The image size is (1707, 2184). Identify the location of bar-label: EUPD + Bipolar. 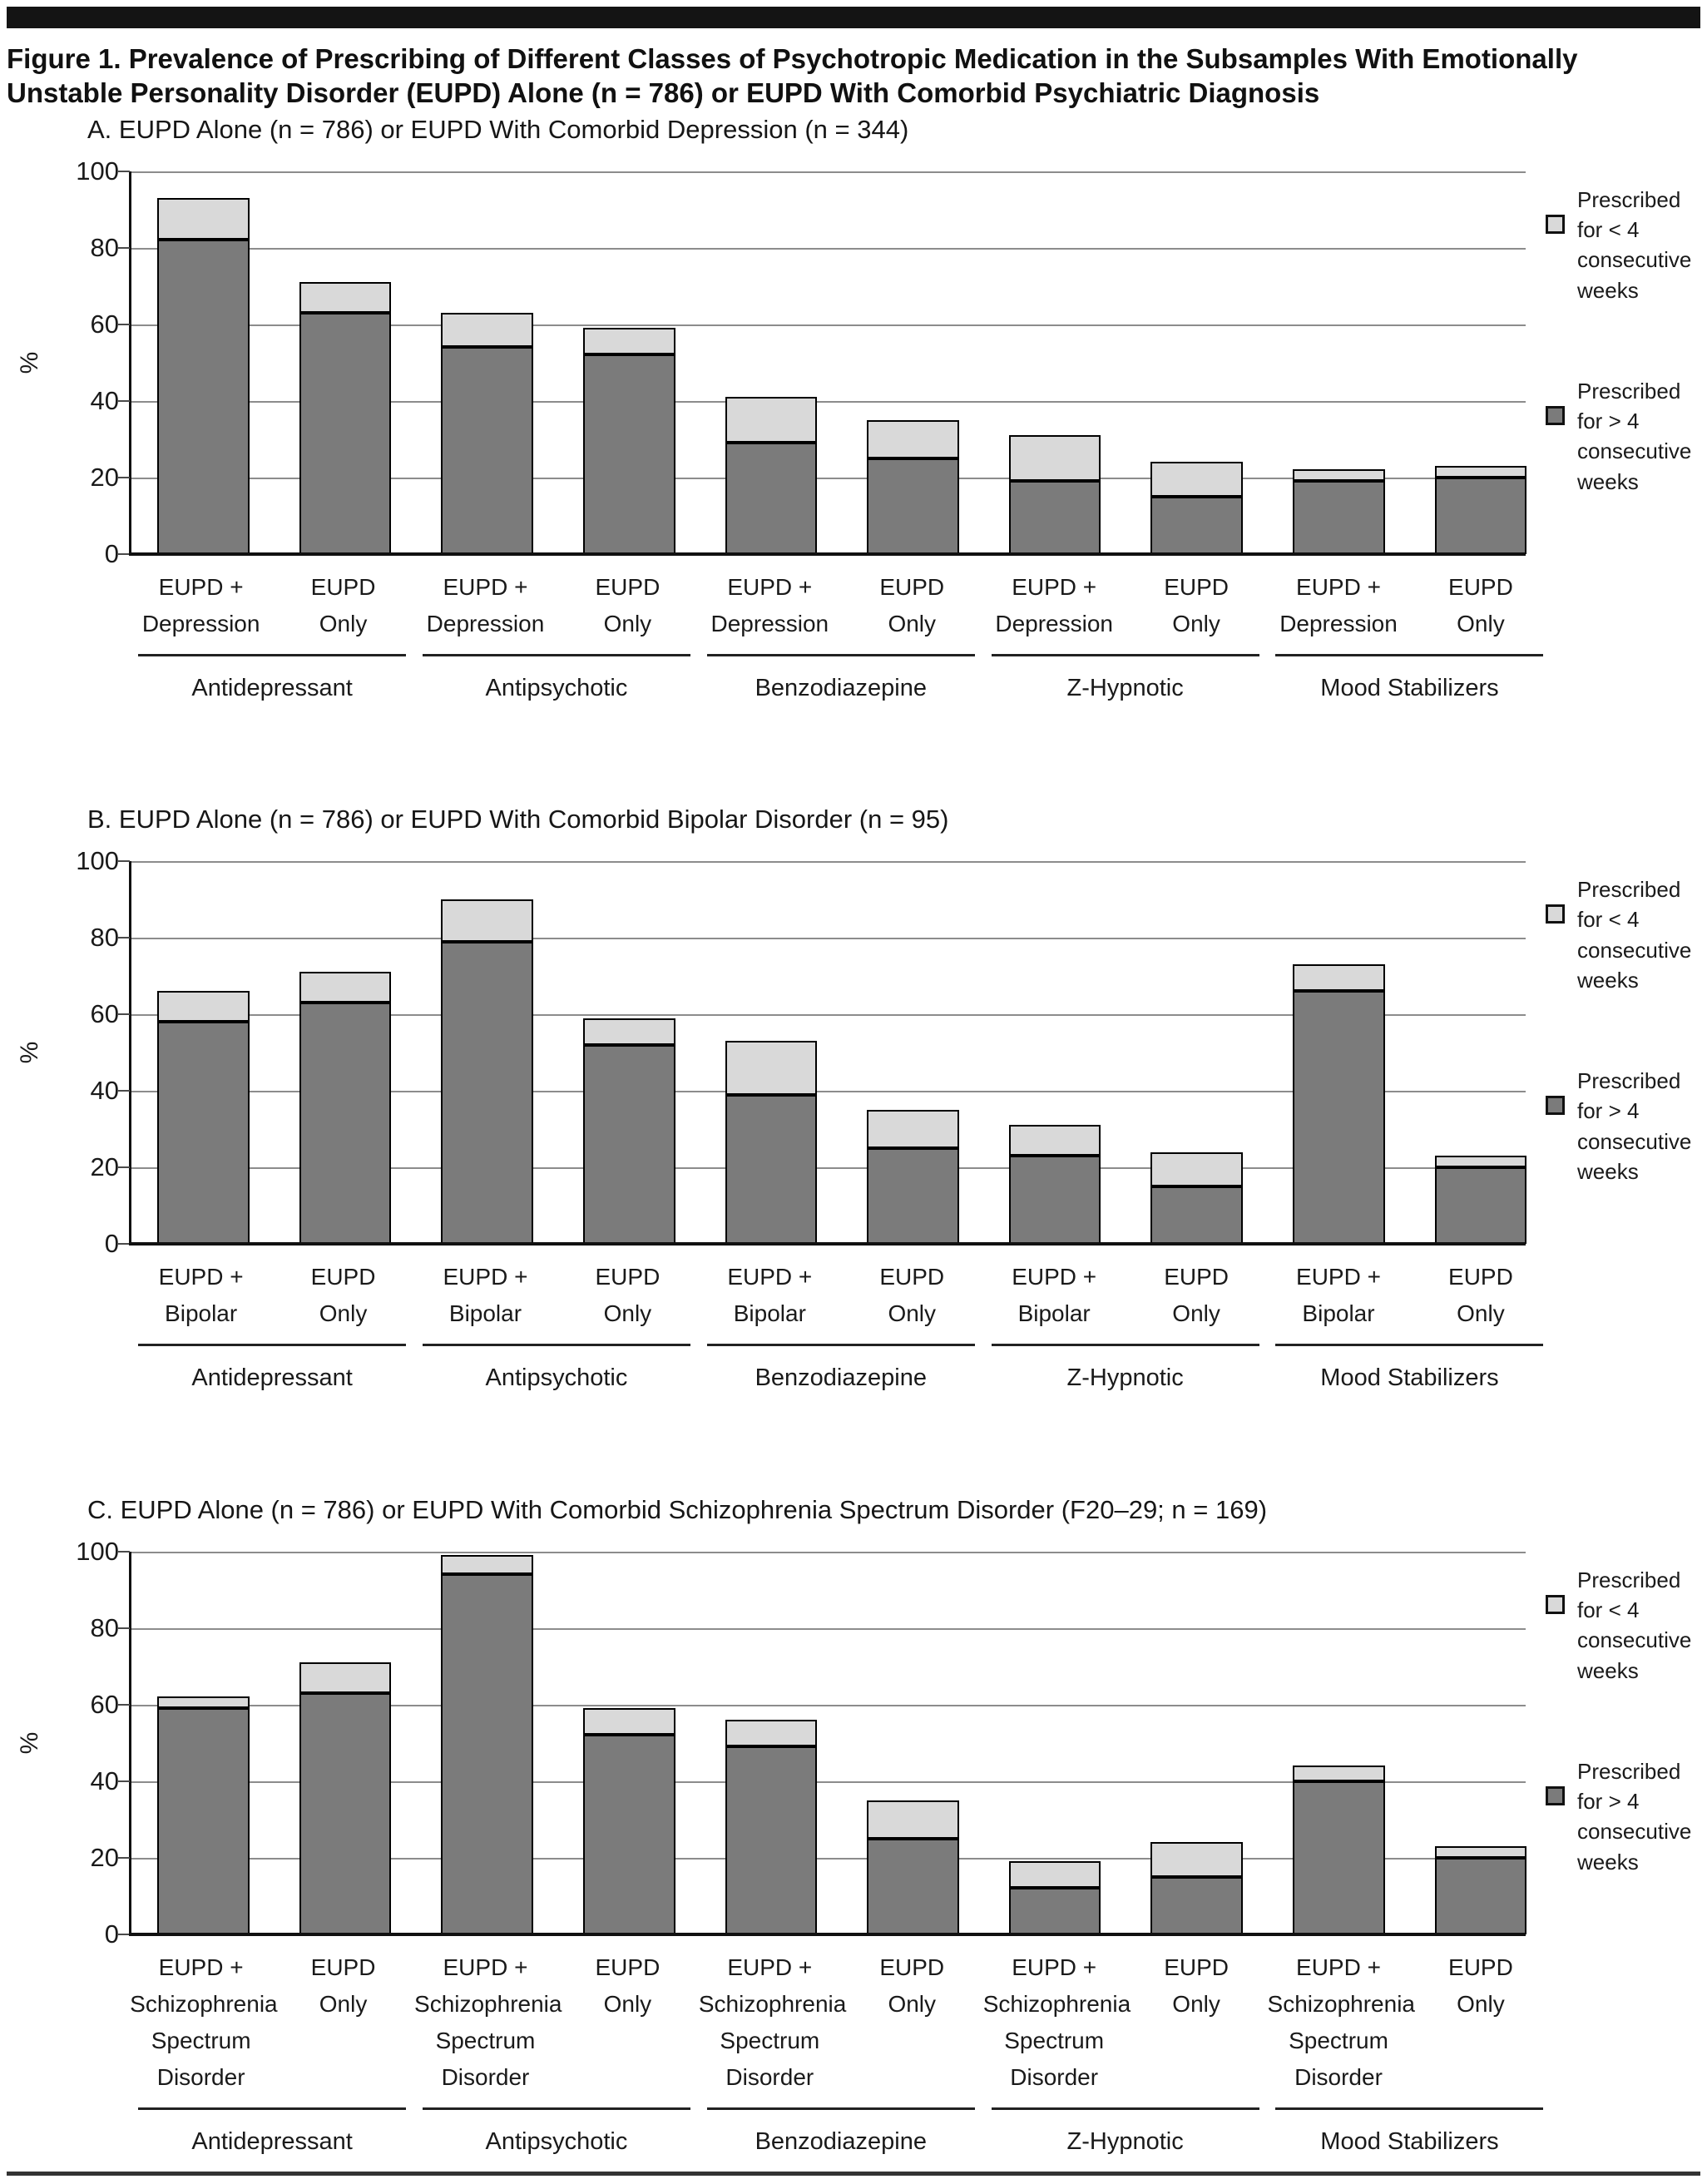
(1339, 1295).